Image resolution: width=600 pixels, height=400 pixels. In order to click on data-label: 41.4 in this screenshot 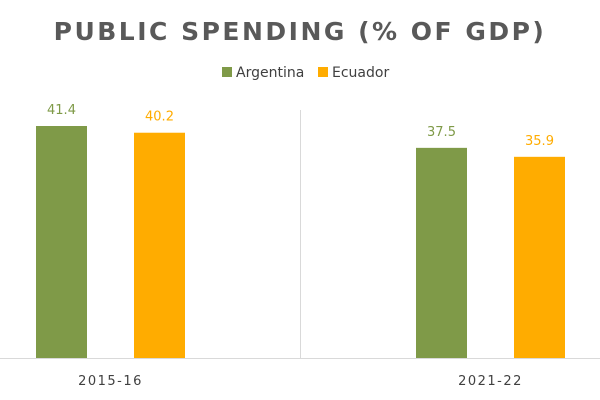, I will do `click(61, 110)`.